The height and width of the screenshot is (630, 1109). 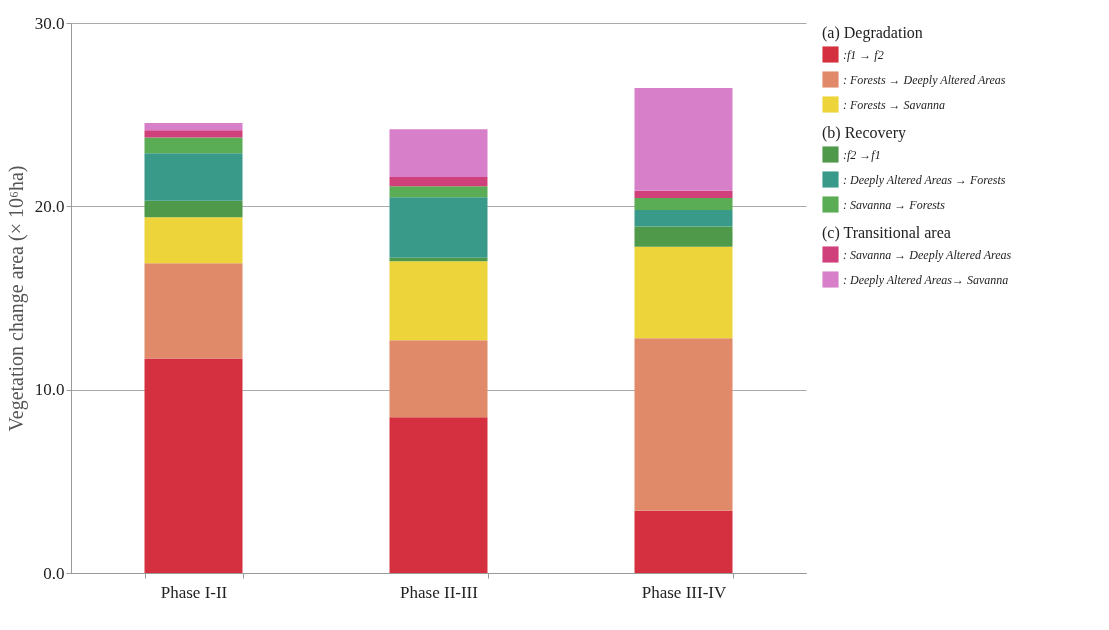 What do you see at coordinates (49, 206) in the screenshot?
I see `y-tick-label: 20.0` at bounding box center [49, 206].